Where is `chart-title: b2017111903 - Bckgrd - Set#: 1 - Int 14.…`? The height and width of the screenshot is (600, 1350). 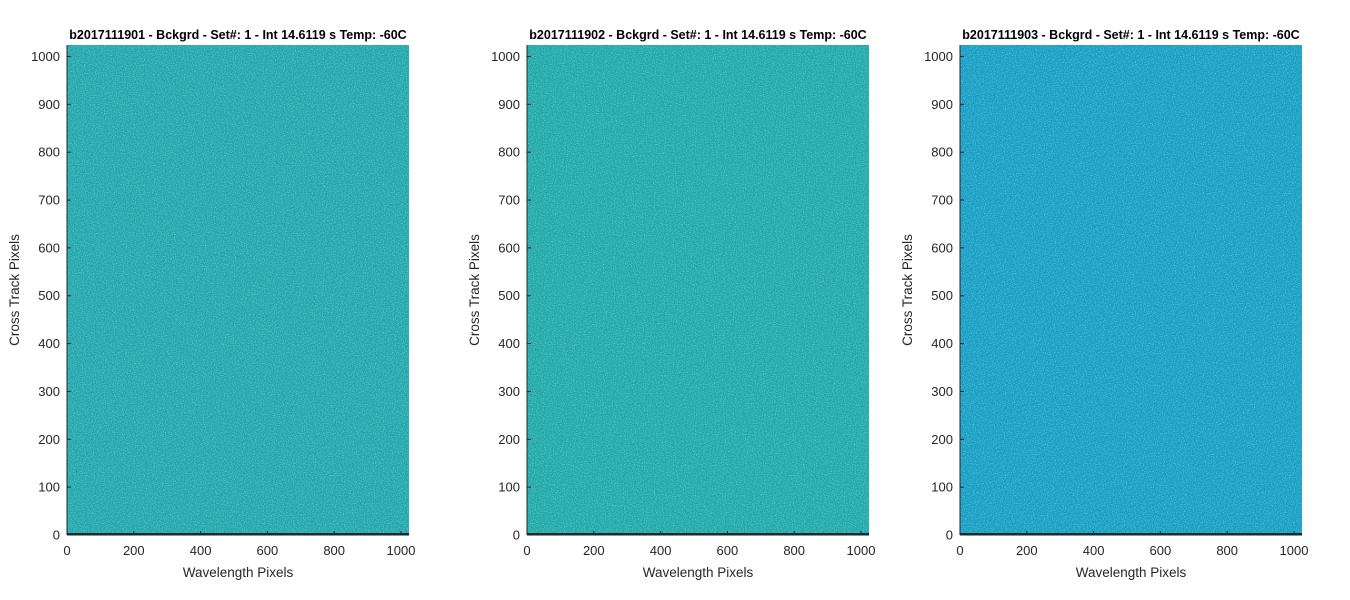 chart-title: b2017111903 - Bckgrd - Set#: 1 - Int 14.… is located at coordinates (1130, 35).